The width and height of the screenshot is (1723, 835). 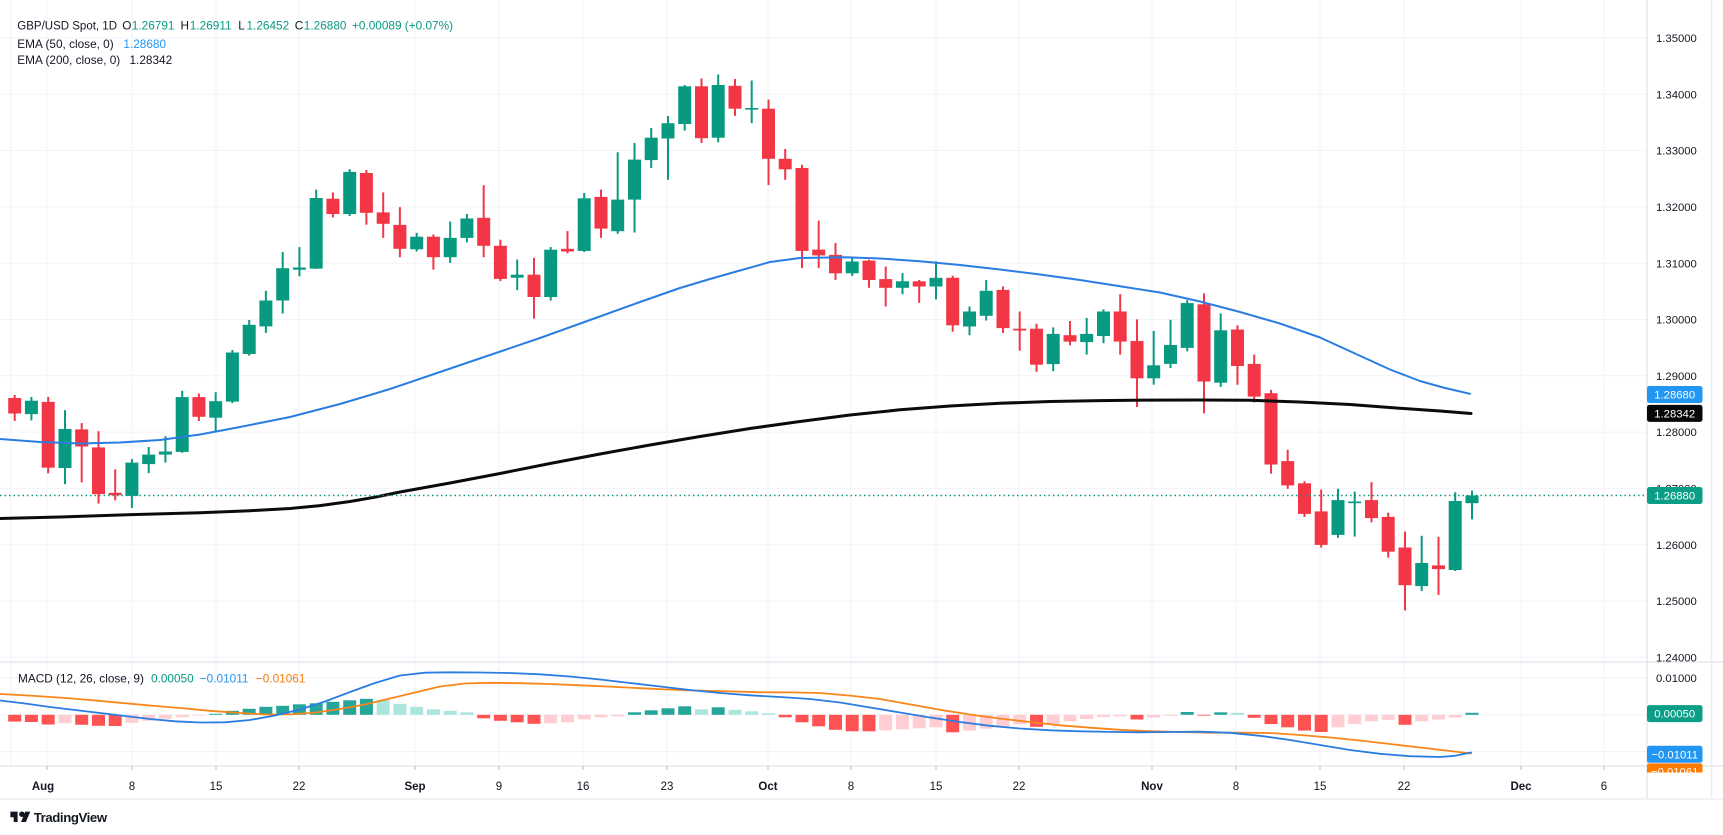 I want to click on svg-text: 23, so click(x=667, y=787).